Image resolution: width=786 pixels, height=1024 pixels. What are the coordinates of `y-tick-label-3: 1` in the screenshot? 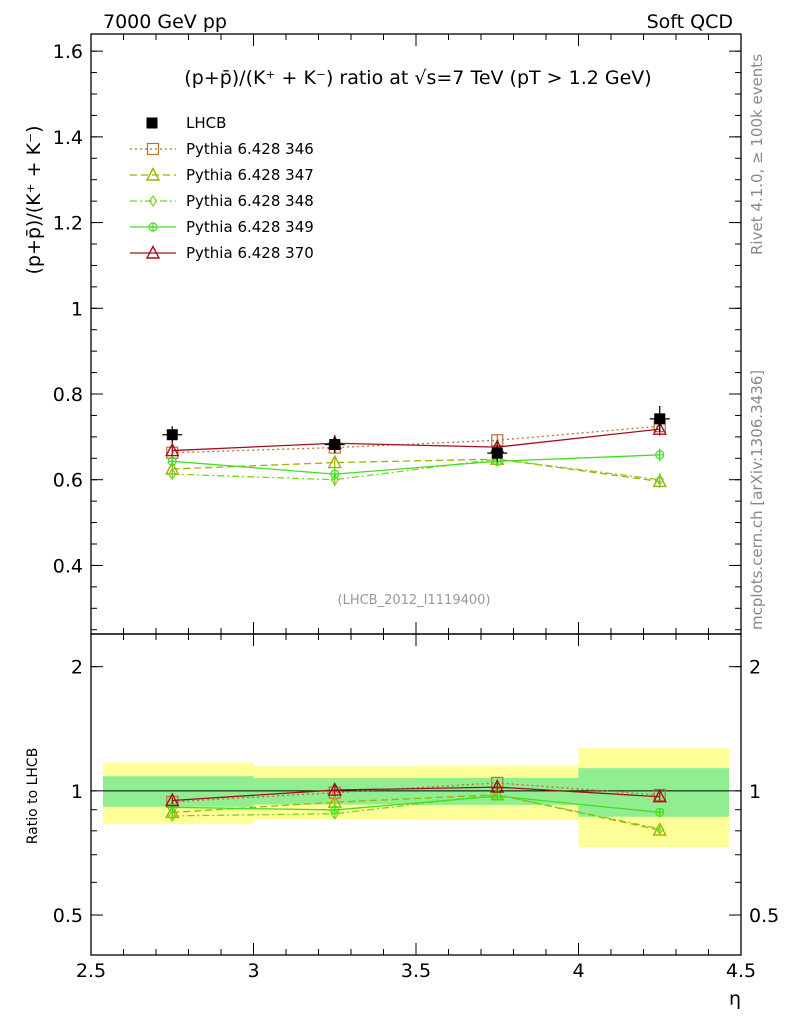 It's located at (77, 309).